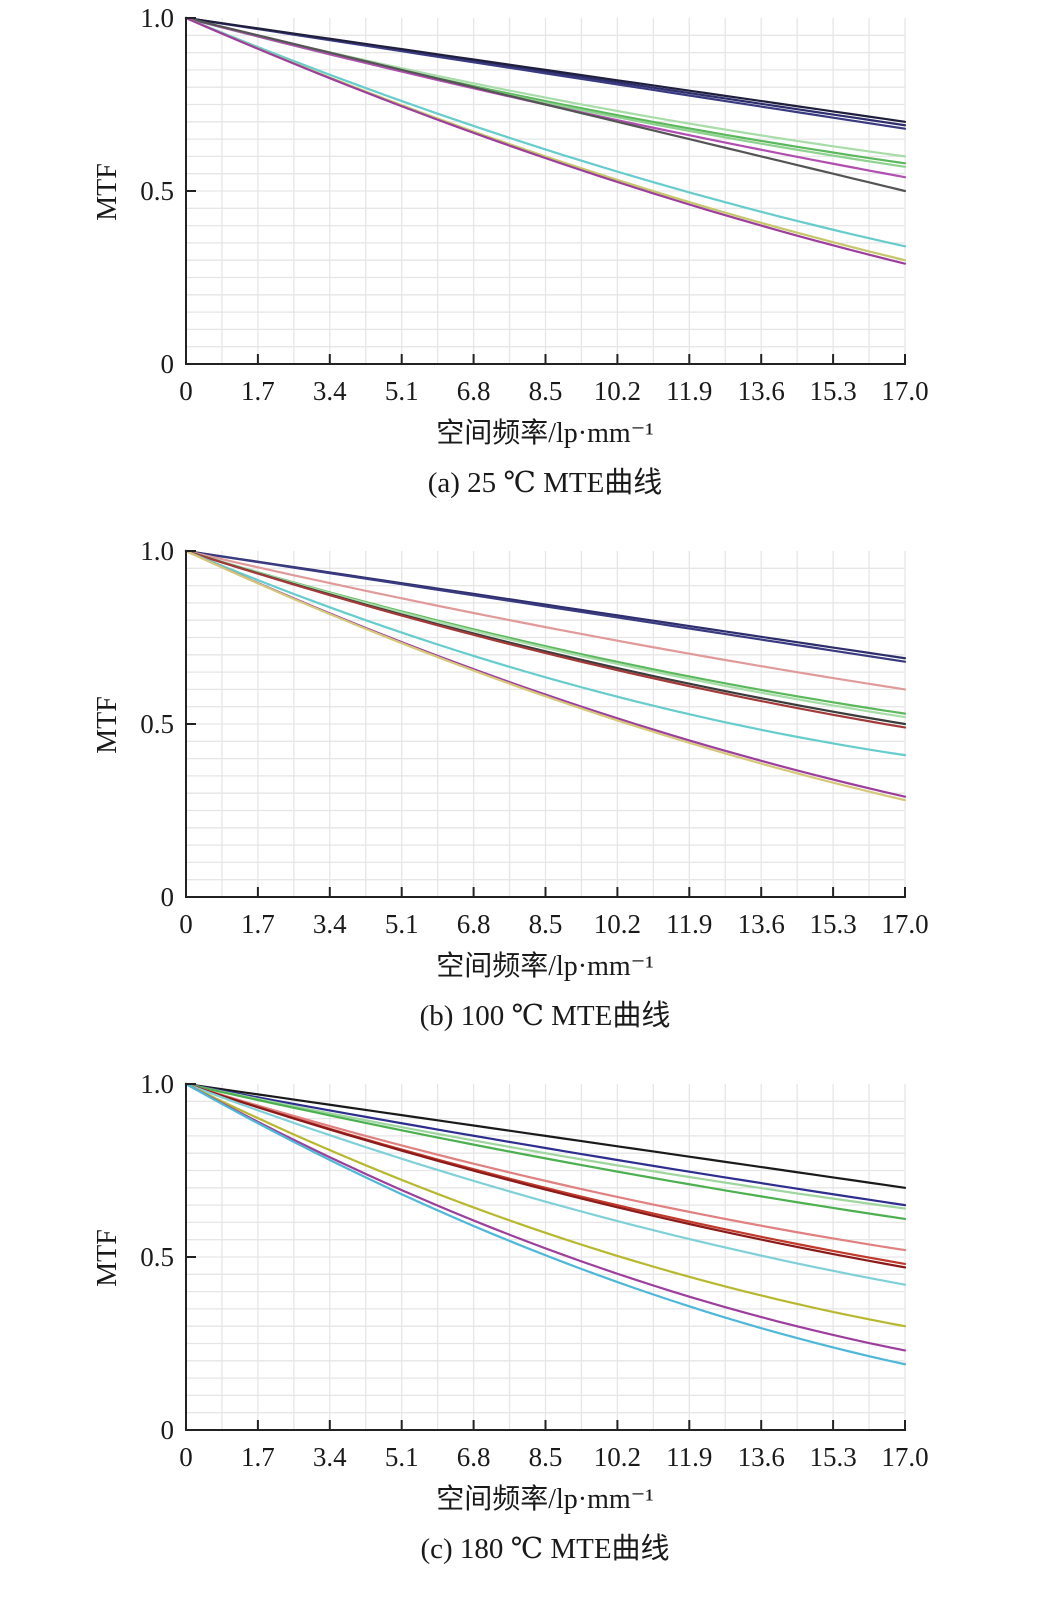 This screenshot has width=1041, height=1600. What do you see at coordinates (545, 482) in the screenshot?
I see `chart-caption: (a) 25 ℃ MTE曲线` at bounding box center [545, 482].